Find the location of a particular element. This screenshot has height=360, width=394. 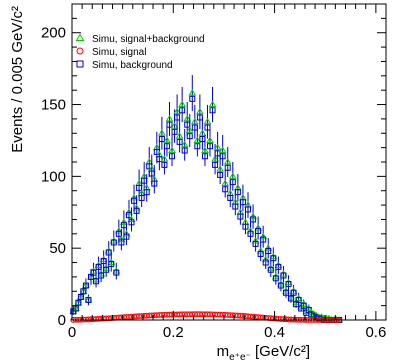

y-tick-label: 200 is located at coordinates (53, 33).